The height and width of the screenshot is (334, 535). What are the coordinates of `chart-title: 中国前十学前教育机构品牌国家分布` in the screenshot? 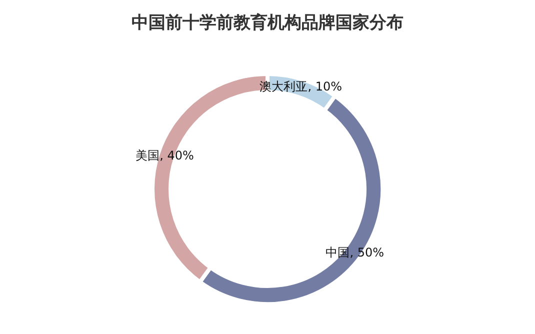 It's located at (268, 22).